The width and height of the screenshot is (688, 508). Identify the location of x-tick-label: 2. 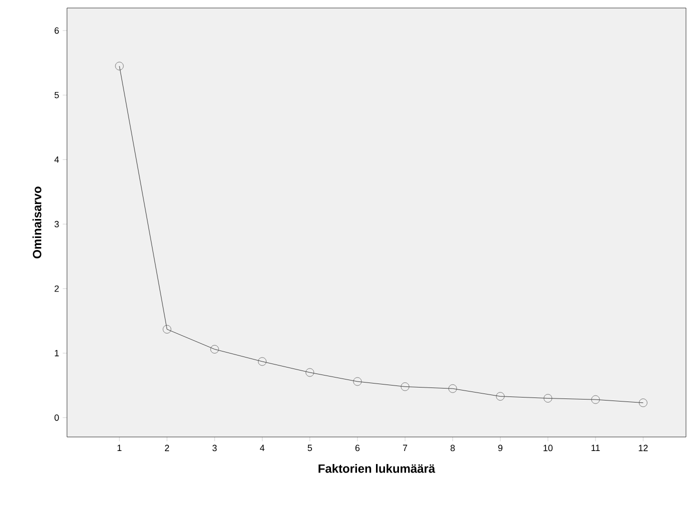
(167, 448).